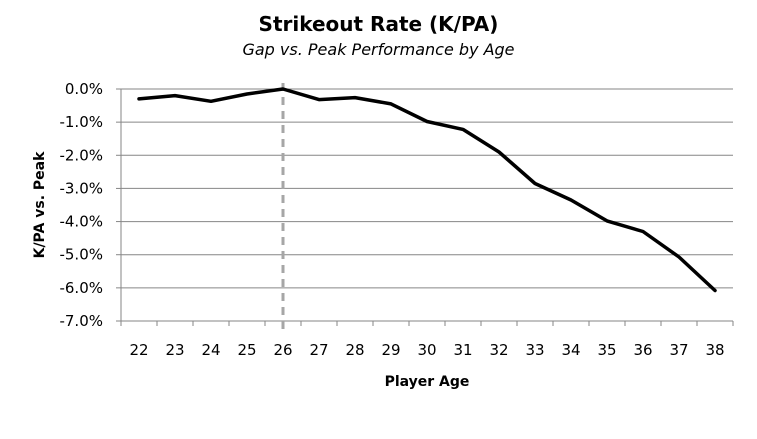 The image size is (757, 439). What do you see at coordinates (81, 155) in the screenshot?
I see `y-tick-label: -2.0%` at bounding box center [81, 155].